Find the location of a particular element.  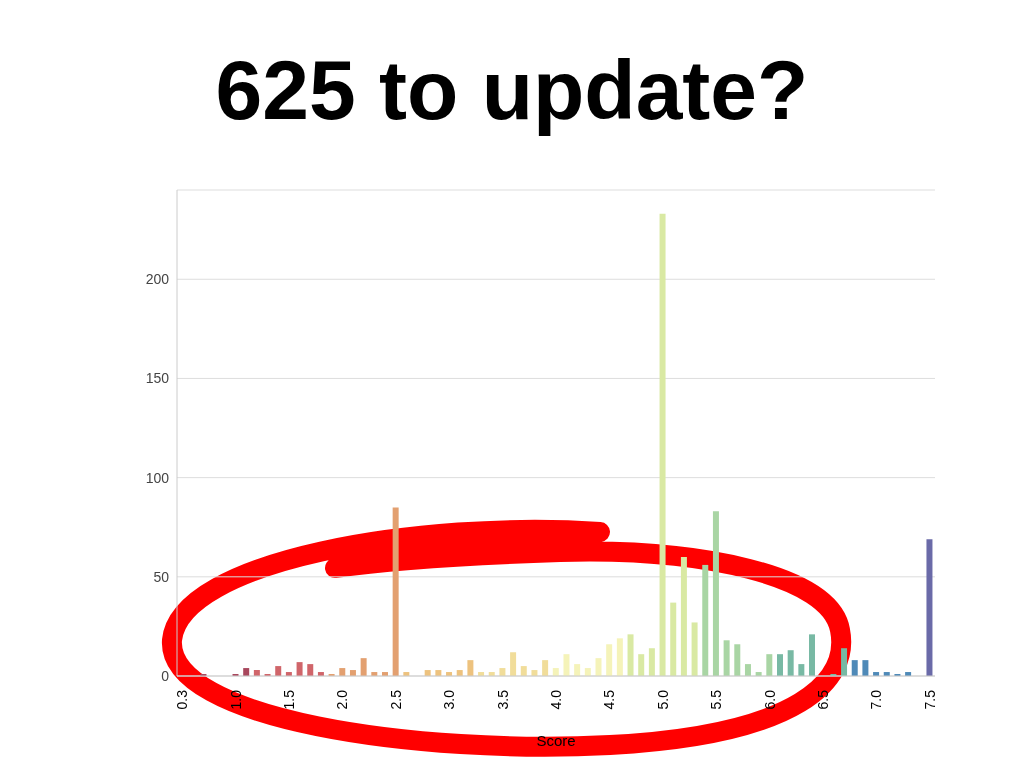

y-tick-label: 0 is located at coordinates (165, 675).